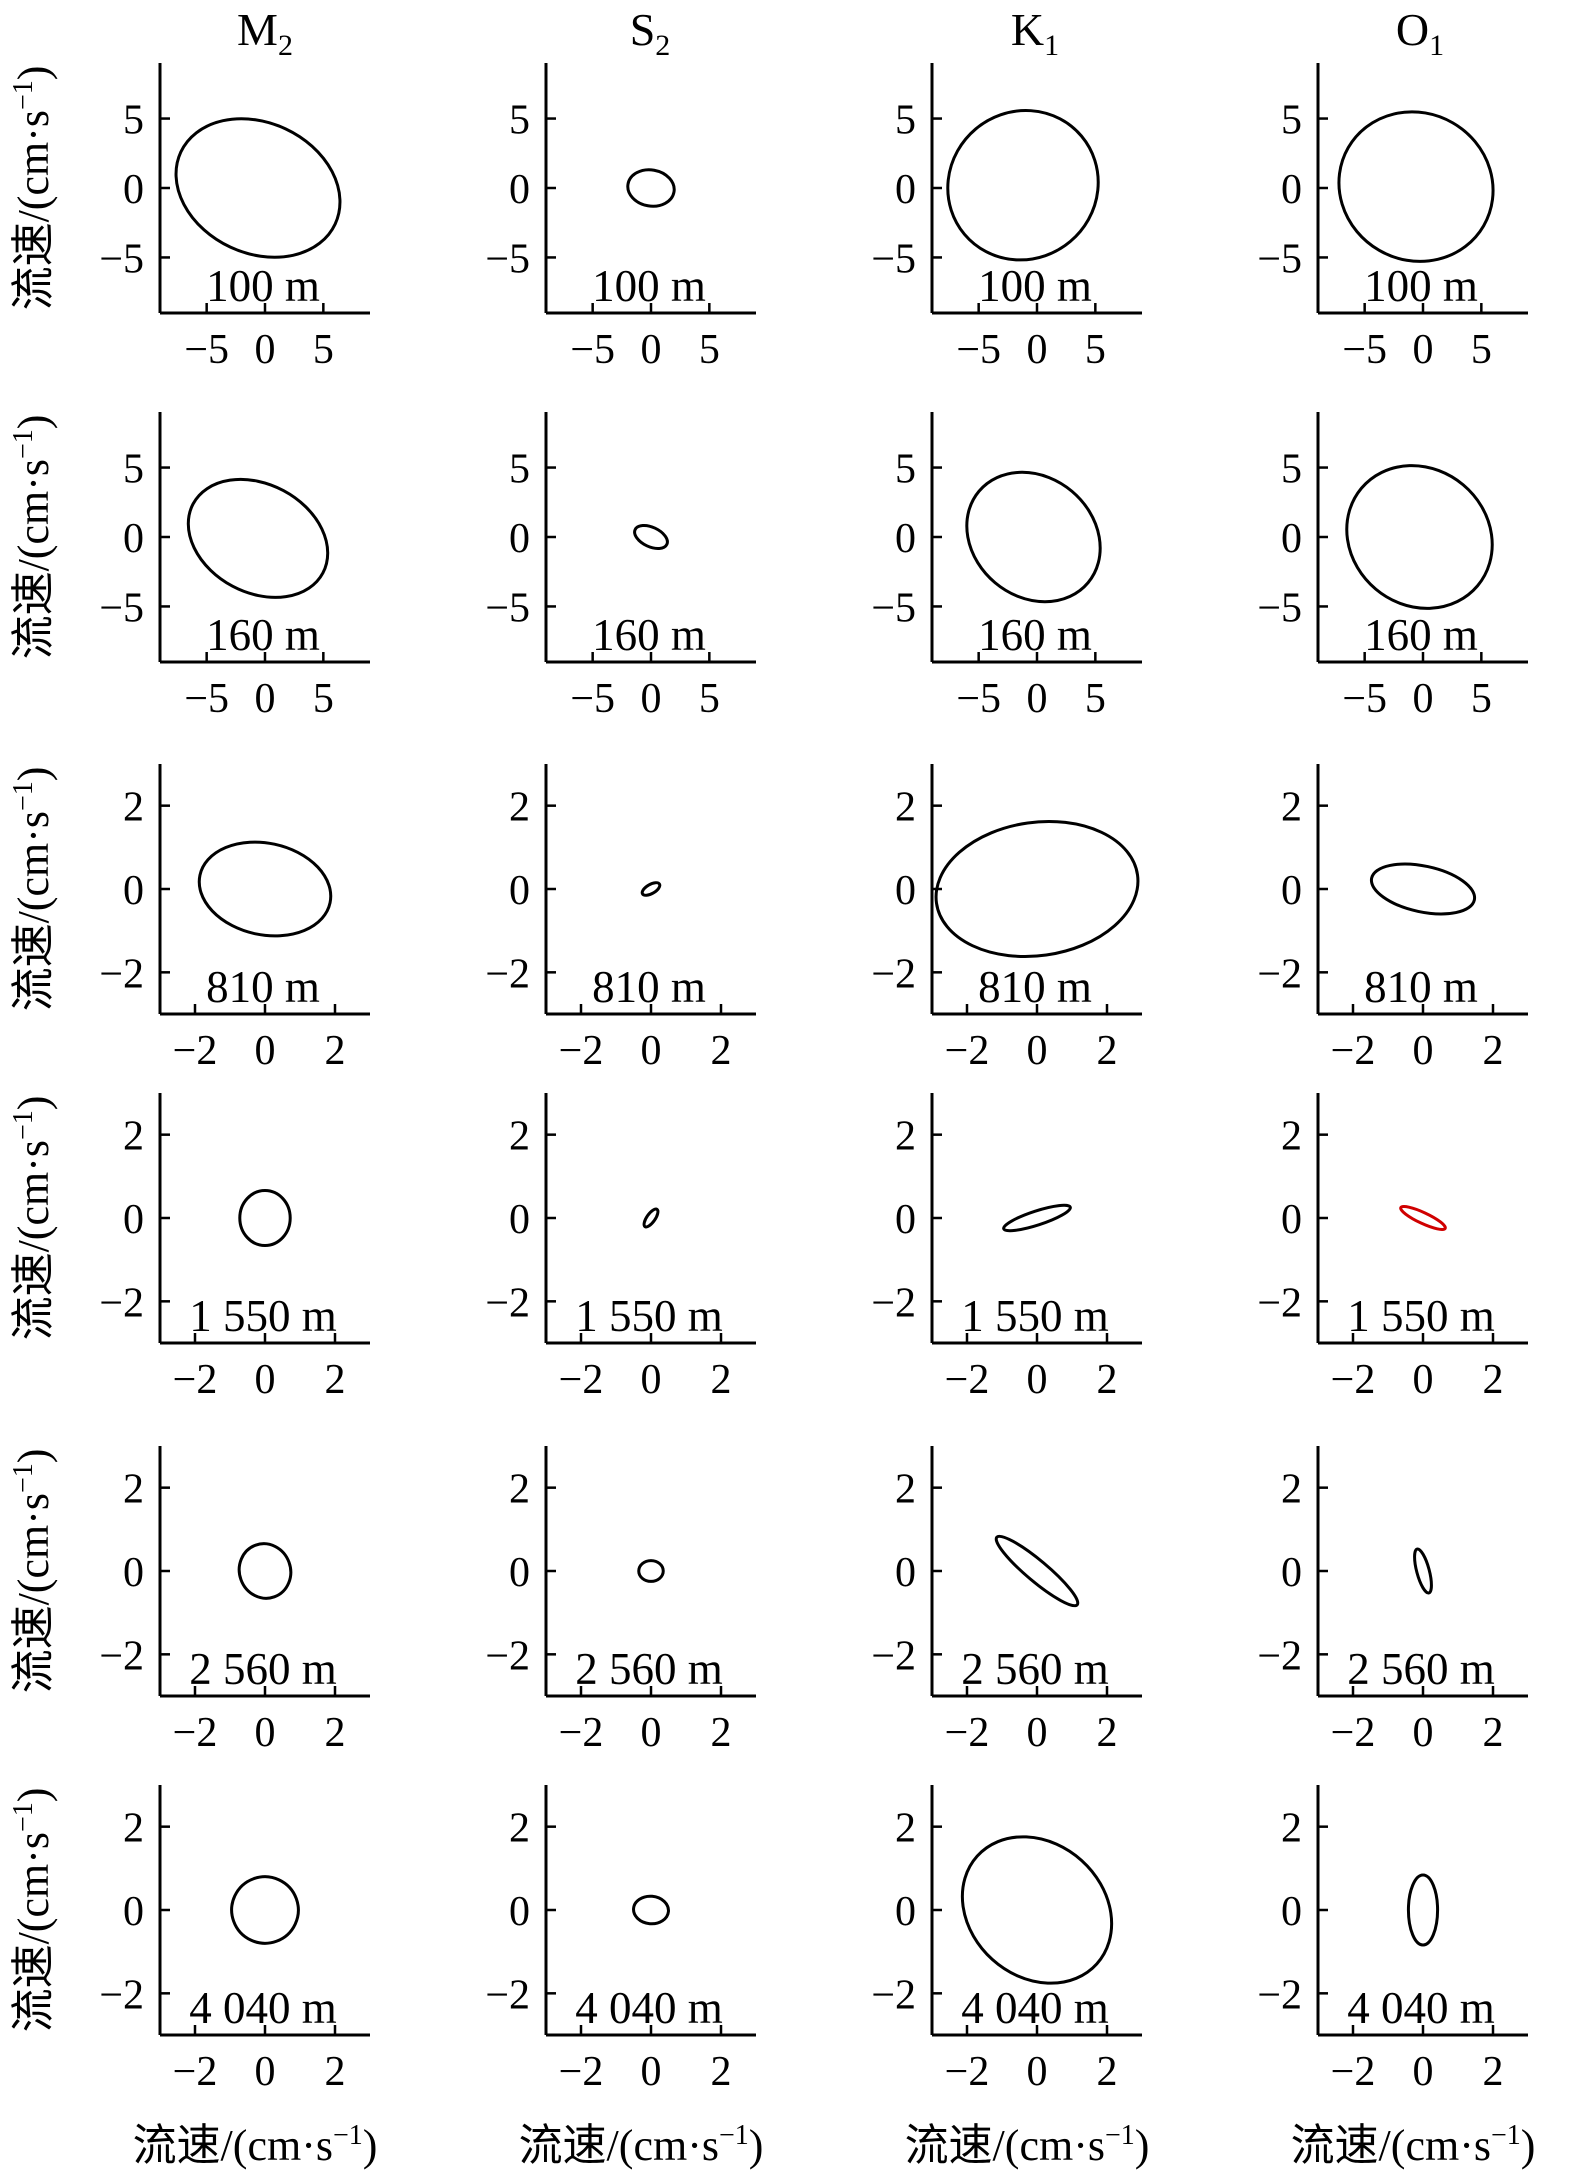 This screenshot has width=1575, height=2182. Describe the element at coordinates (649, 1669) in the screenshot. I see `depth-label: 2 560 m` at that location.